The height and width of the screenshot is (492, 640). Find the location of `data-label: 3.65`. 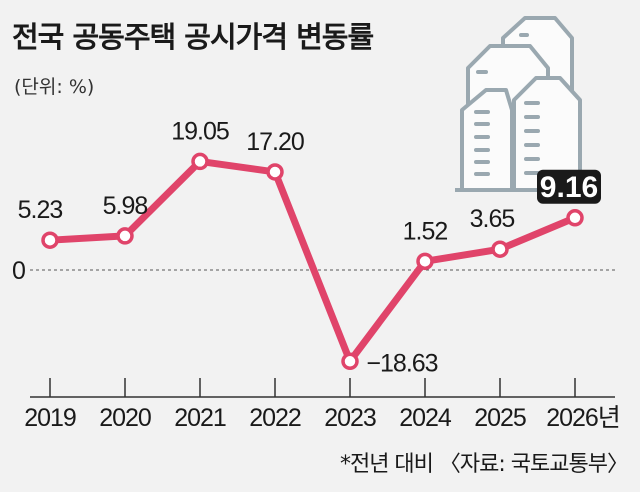

data-label: 3.65 is located at coordinates (492, 219).